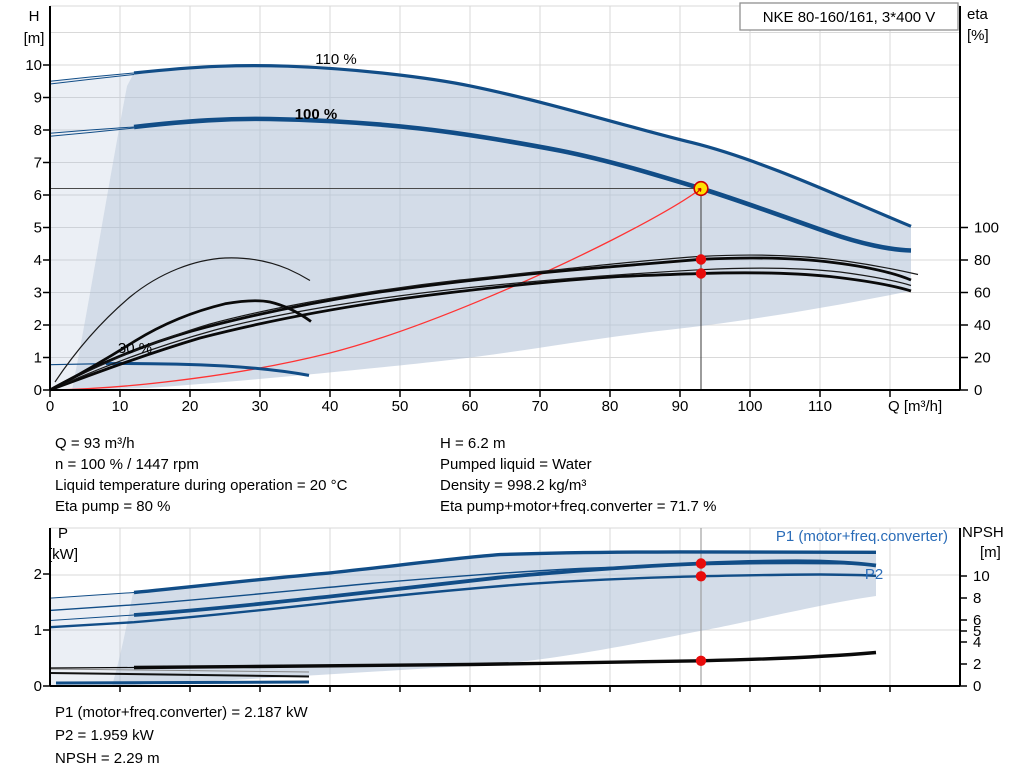 This screenshot has height=781, width=1024. What do you see at coordinates (480, 331) in the screenshot?
I see `eta-total-curve` at bounding box center [480, 331].